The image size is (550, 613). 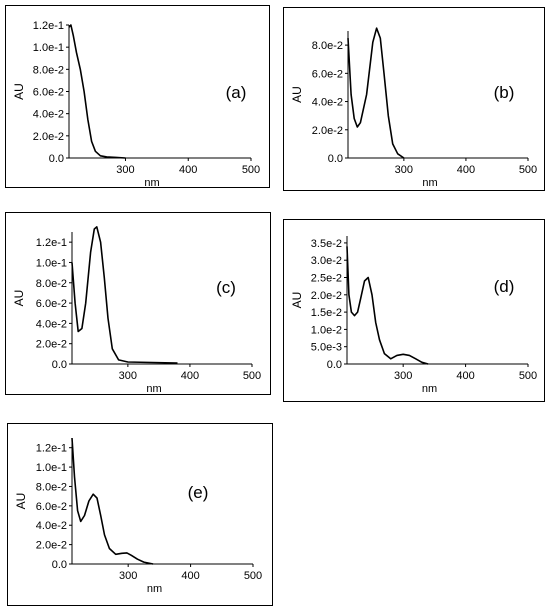 I want to click on chart-a-y-tick-label: 2.0e-2, so click(x=48, y=137).